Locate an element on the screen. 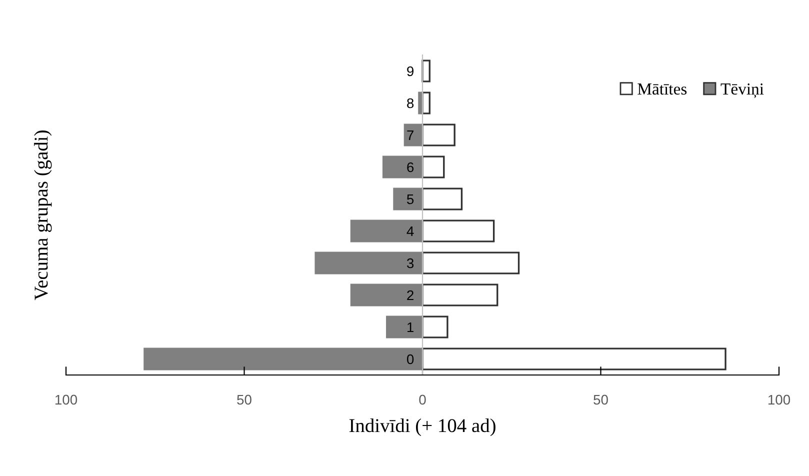 Image resolution: width=809 pixels, height=476 pixels. x-tick-label: 0 is located at coordinates (422, 399).